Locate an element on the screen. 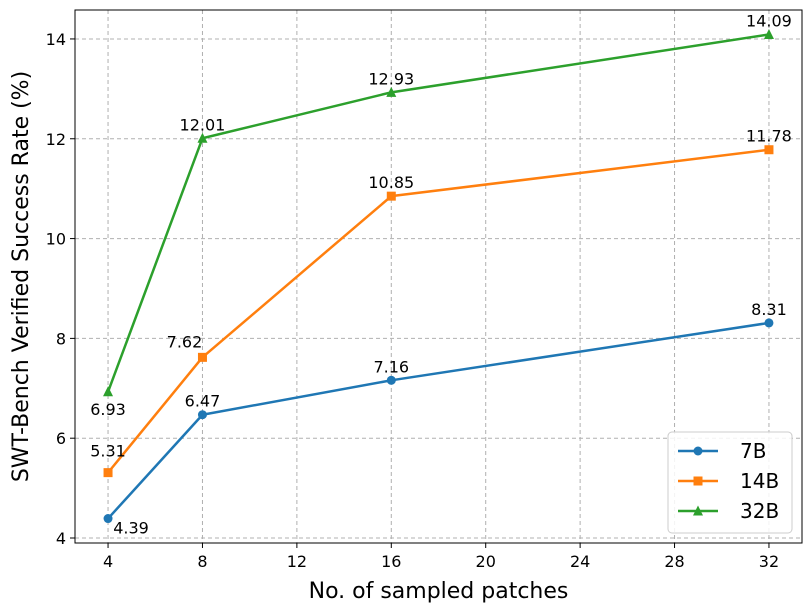  data-label-7B: 4.39 is located at coordinates (131, 528).